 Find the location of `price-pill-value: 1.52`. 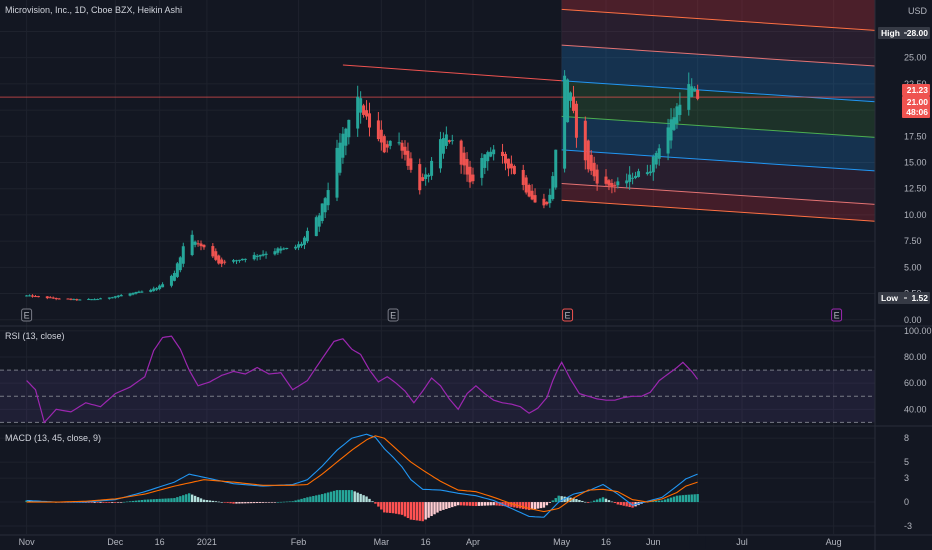

price-pill-value: 1.52 is located at coordinates (919, 298).